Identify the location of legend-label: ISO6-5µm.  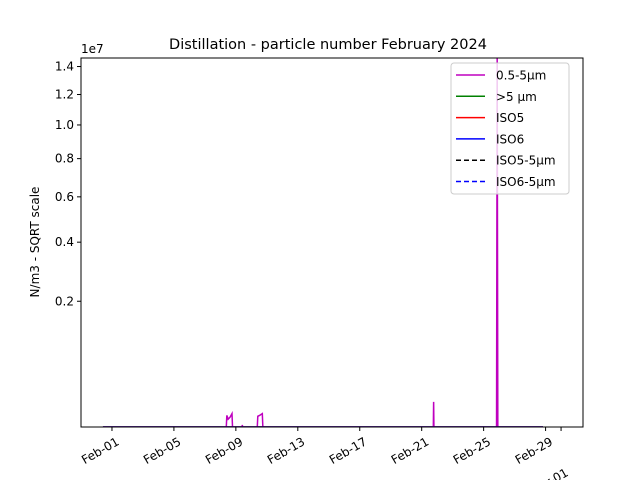
(526, 182).